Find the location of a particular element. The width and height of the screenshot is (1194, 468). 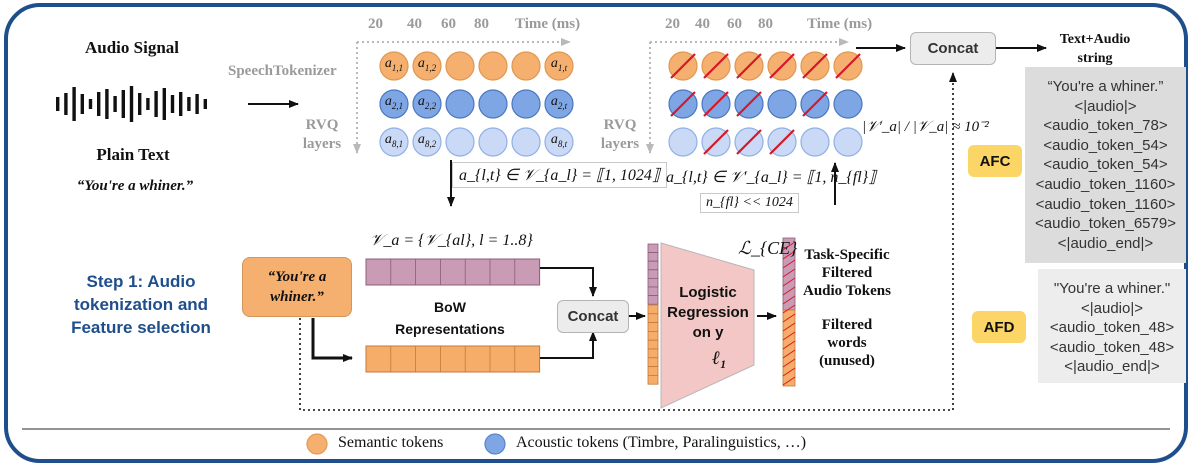

afd-badge: AFD is located at coordinates (999, 327).